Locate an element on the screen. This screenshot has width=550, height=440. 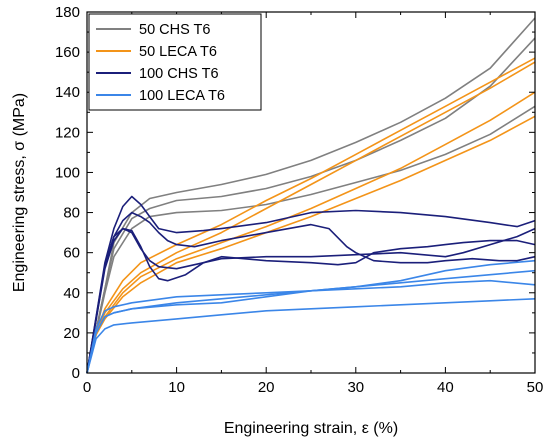
legend-label: 50 CHS T6 is located at coordinates (174, 30).